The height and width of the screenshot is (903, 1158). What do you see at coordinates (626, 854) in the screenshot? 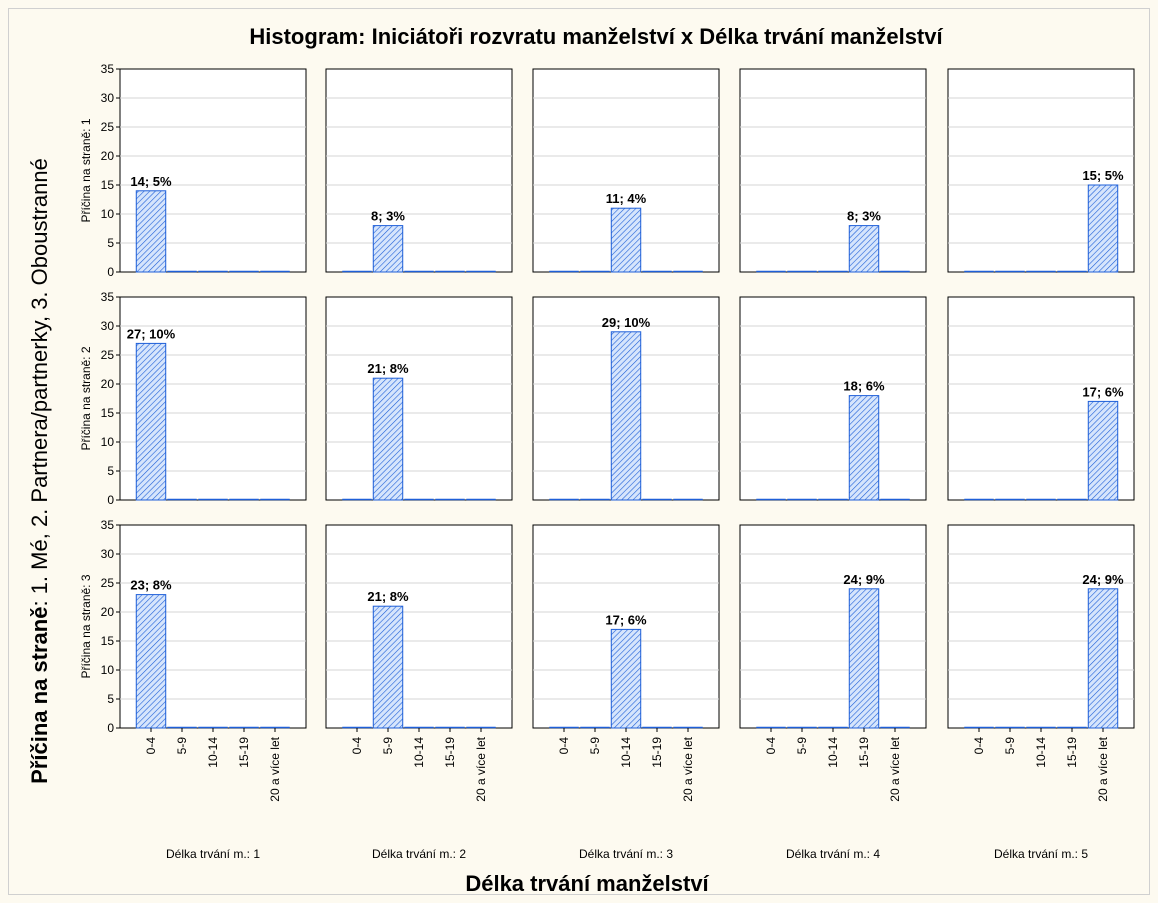
I see `column-label: Délka trvání m.: 3` at bounding box center [626, 854].